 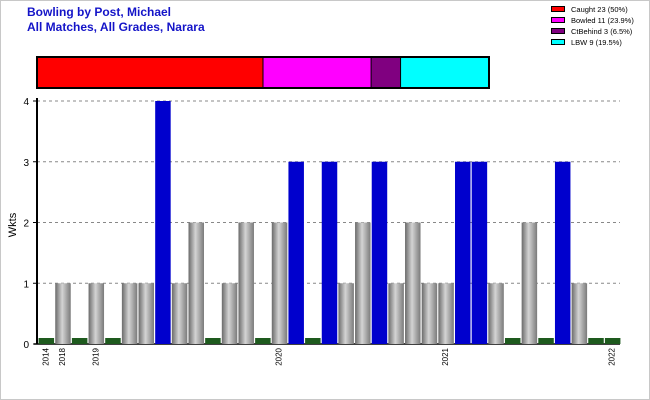 I want to click on chart-title: Bowling by Post, Michael, so click(x=99, y=12).